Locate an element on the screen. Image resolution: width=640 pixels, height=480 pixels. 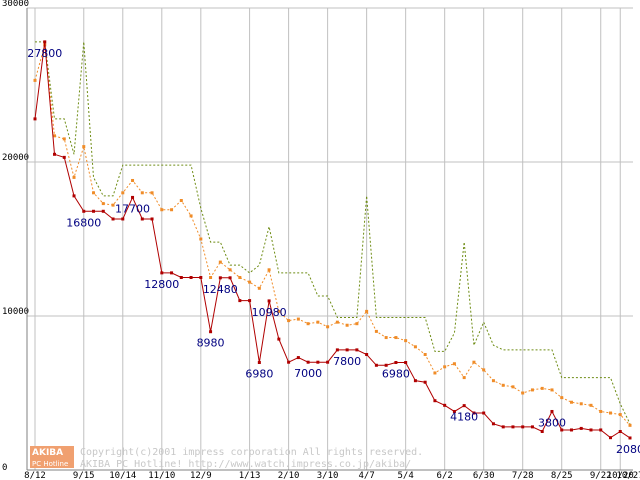
y-tick-label: 20000 is located at coordinates (15, 158).